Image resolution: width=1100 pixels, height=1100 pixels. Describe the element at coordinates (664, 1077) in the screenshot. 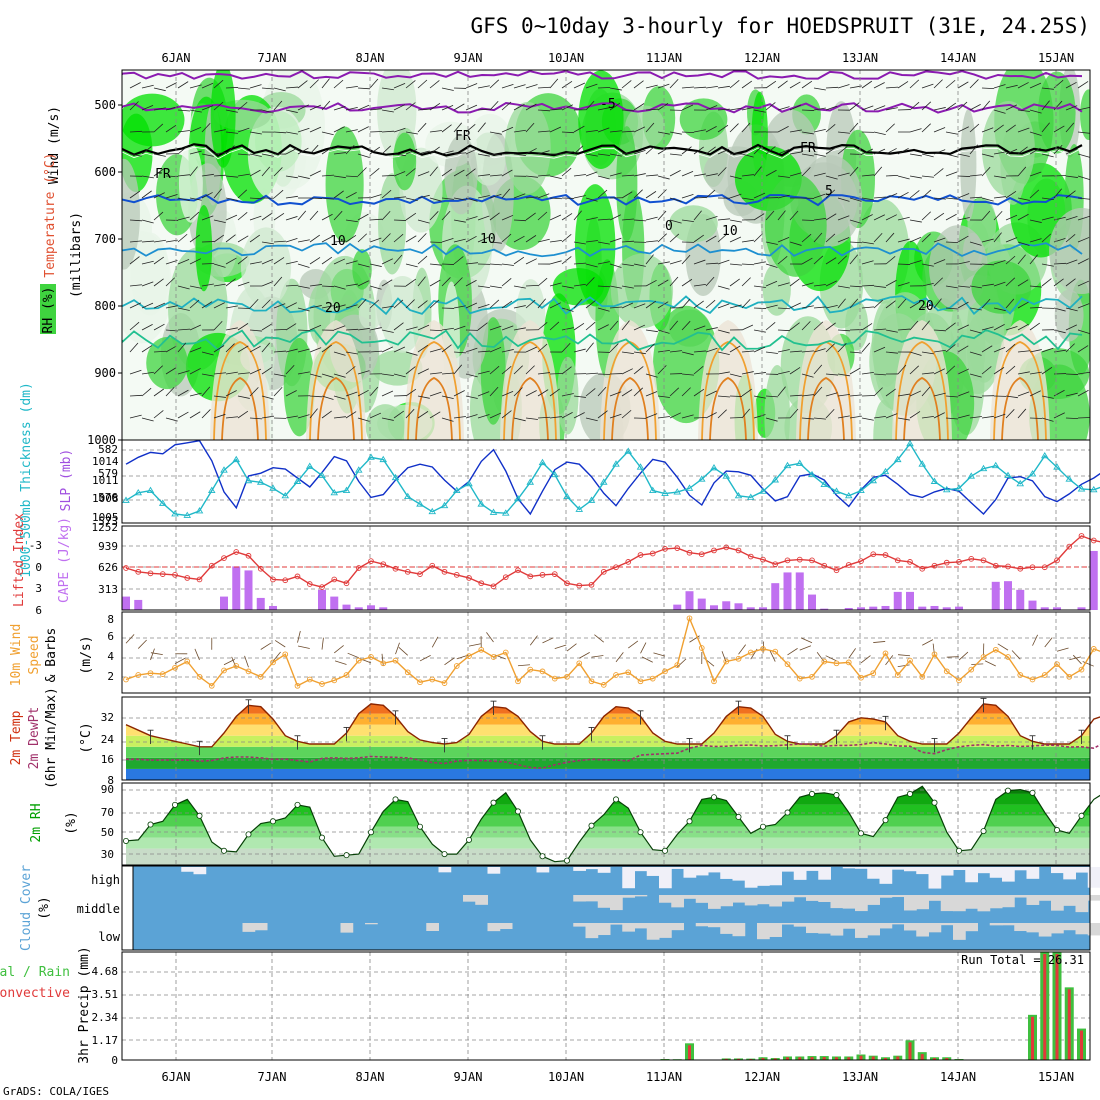

I see `date-label: 11JAN` at that location.